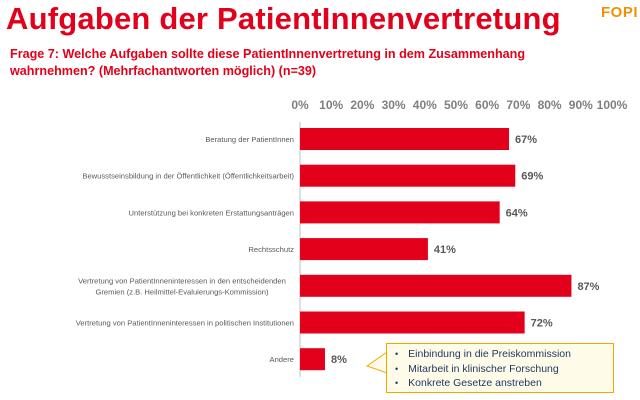 The width and height of the screenshot is (640, 400). What do you see at coordinates (518, 105) in the screenshot?
I see `x-tick-label: 70%` at bounding box center [518, 105].